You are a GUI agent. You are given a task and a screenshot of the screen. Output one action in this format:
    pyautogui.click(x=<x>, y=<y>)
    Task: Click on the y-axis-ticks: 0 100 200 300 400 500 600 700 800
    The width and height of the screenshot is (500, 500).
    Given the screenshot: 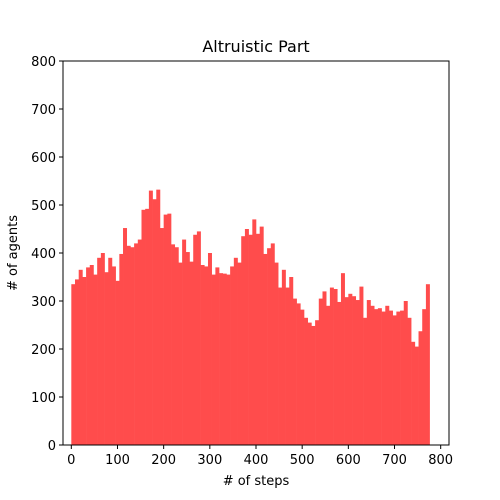 What is the action you would take?
    pyautogui.click(x=47, y=254)
    